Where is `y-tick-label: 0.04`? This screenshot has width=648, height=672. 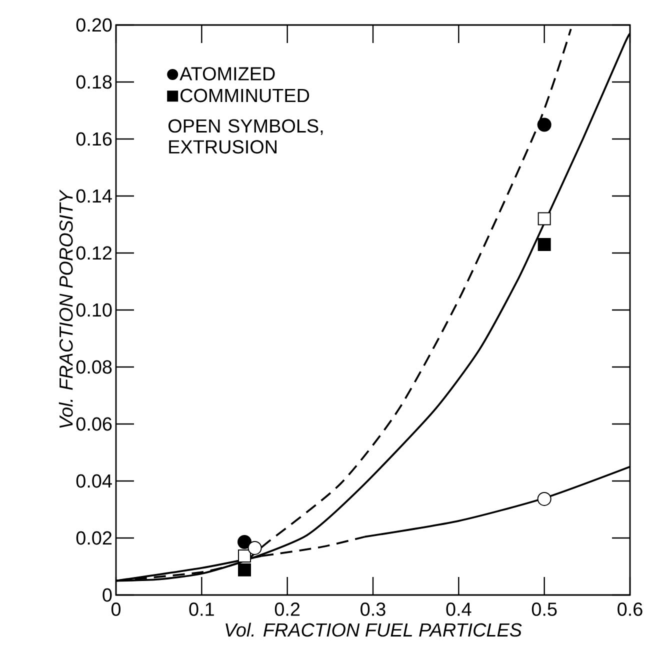 y-tick-label: 0.04 is located at coordinates (94, 481).